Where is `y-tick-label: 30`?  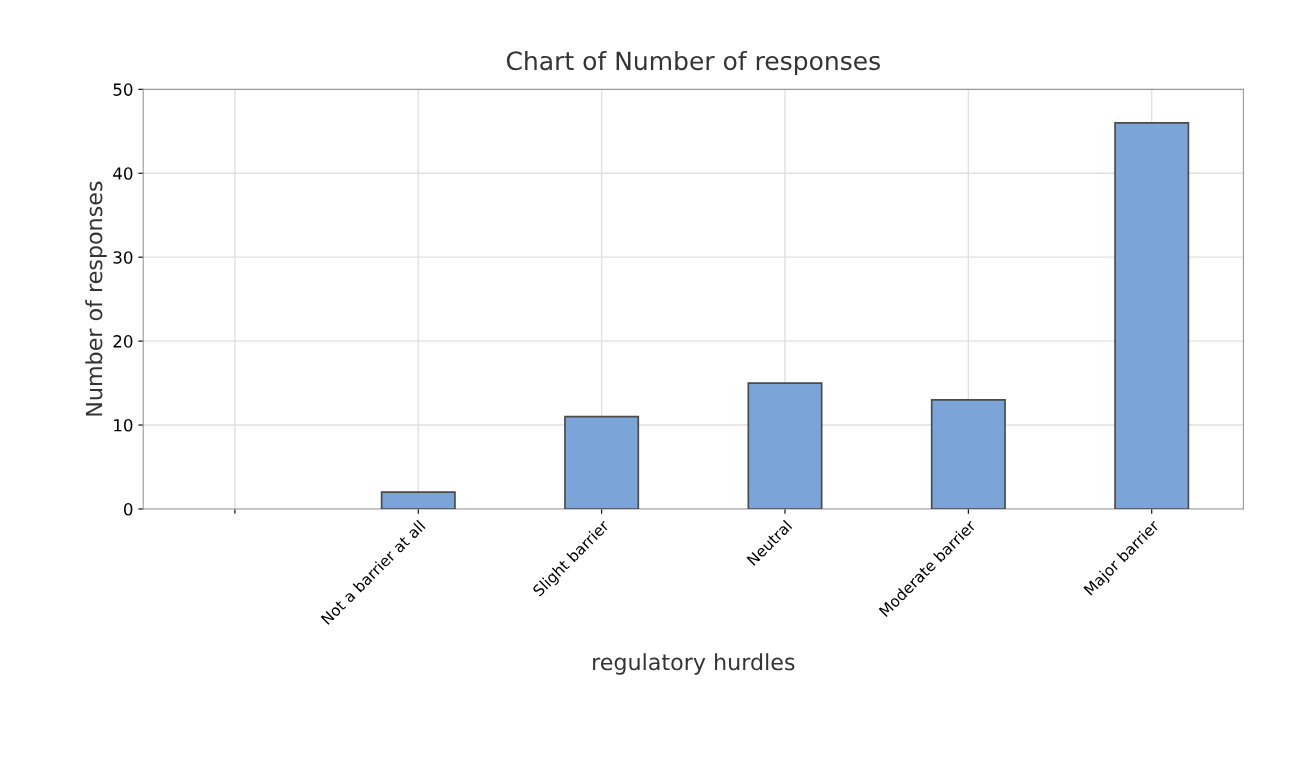
y-tick-label: 30 is located at coordinates (123, 257).